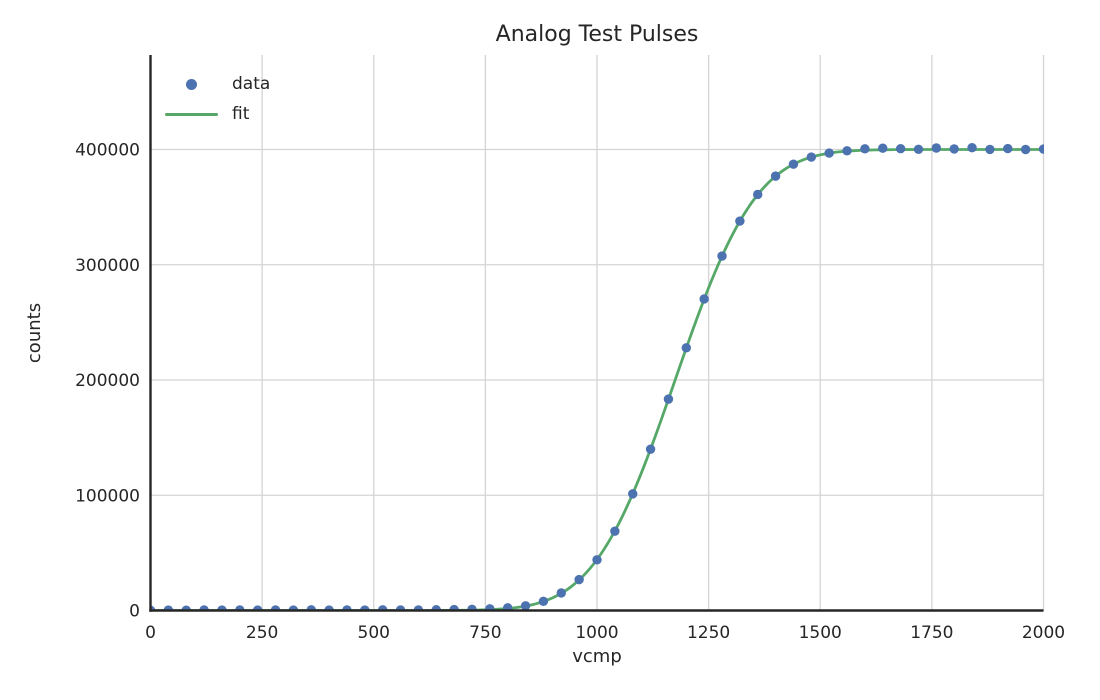 This screenshot has height=700, width=1100. What do you see at coordinates (820, 633) in the screenshot?
I see `x-tick-label: 1500` at bounding box center [820, 633].